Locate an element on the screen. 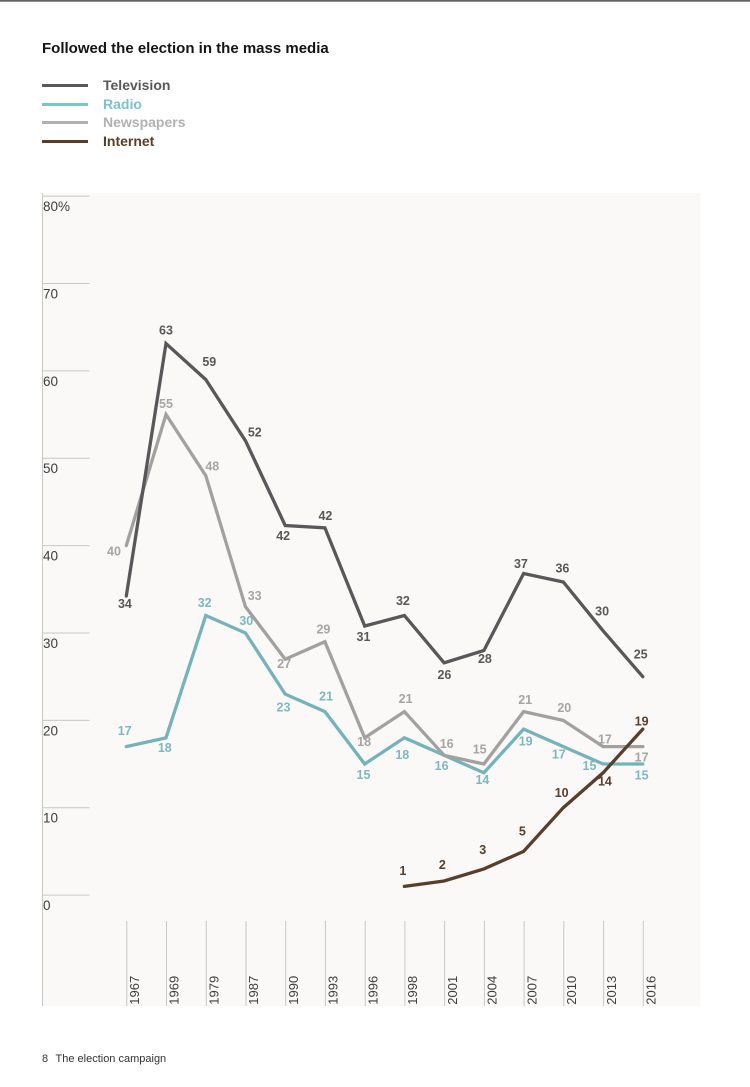  svg-text: 25 is located at coordinates (641, 655).